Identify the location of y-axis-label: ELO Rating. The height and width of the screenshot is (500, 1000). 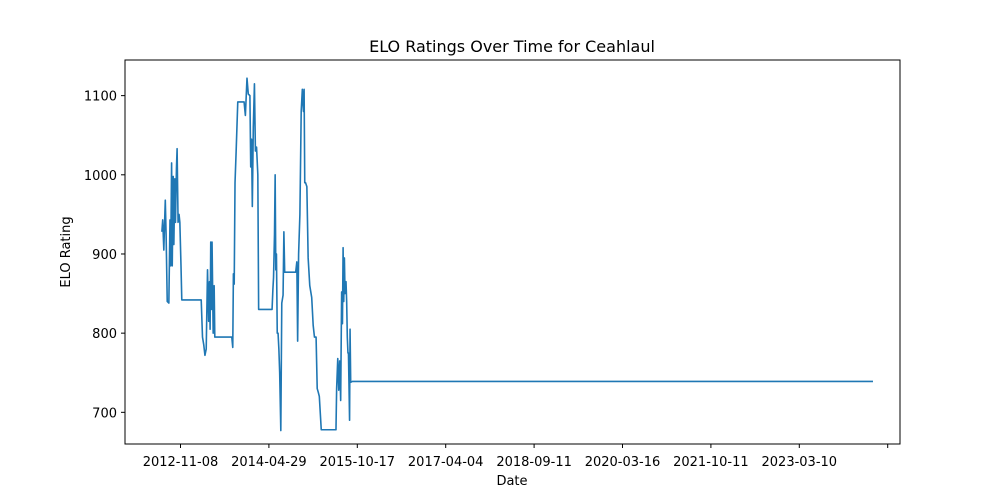
(66, 251).